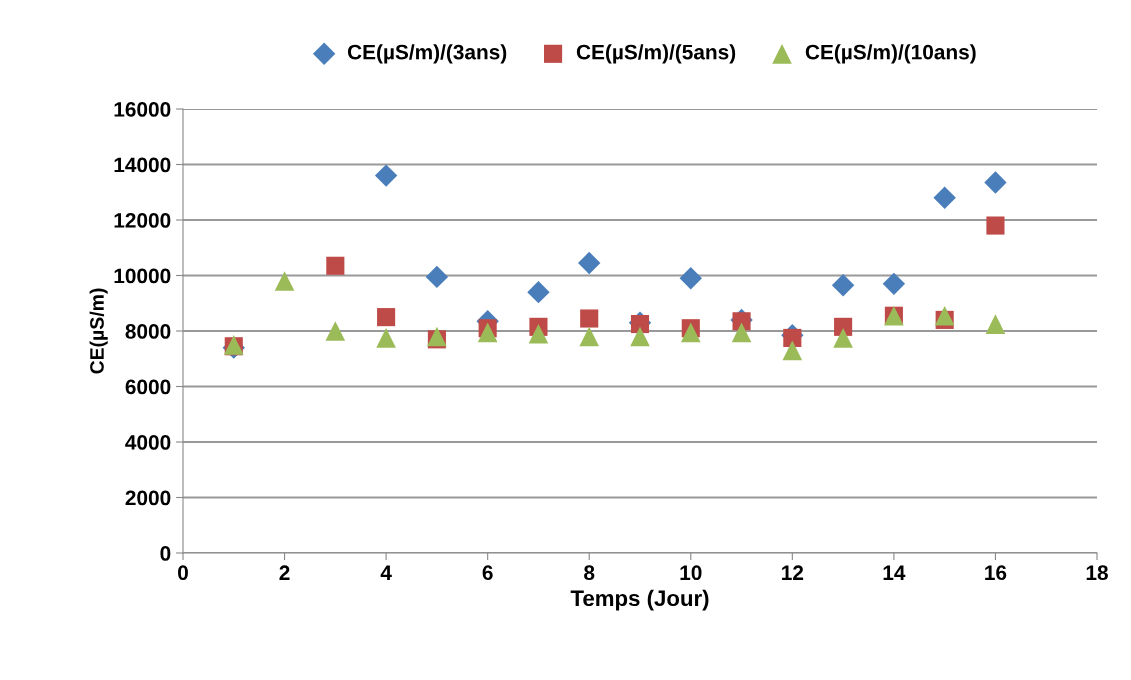  I want to click on y-axis-title: CE(µS/m), so click(98, 331).